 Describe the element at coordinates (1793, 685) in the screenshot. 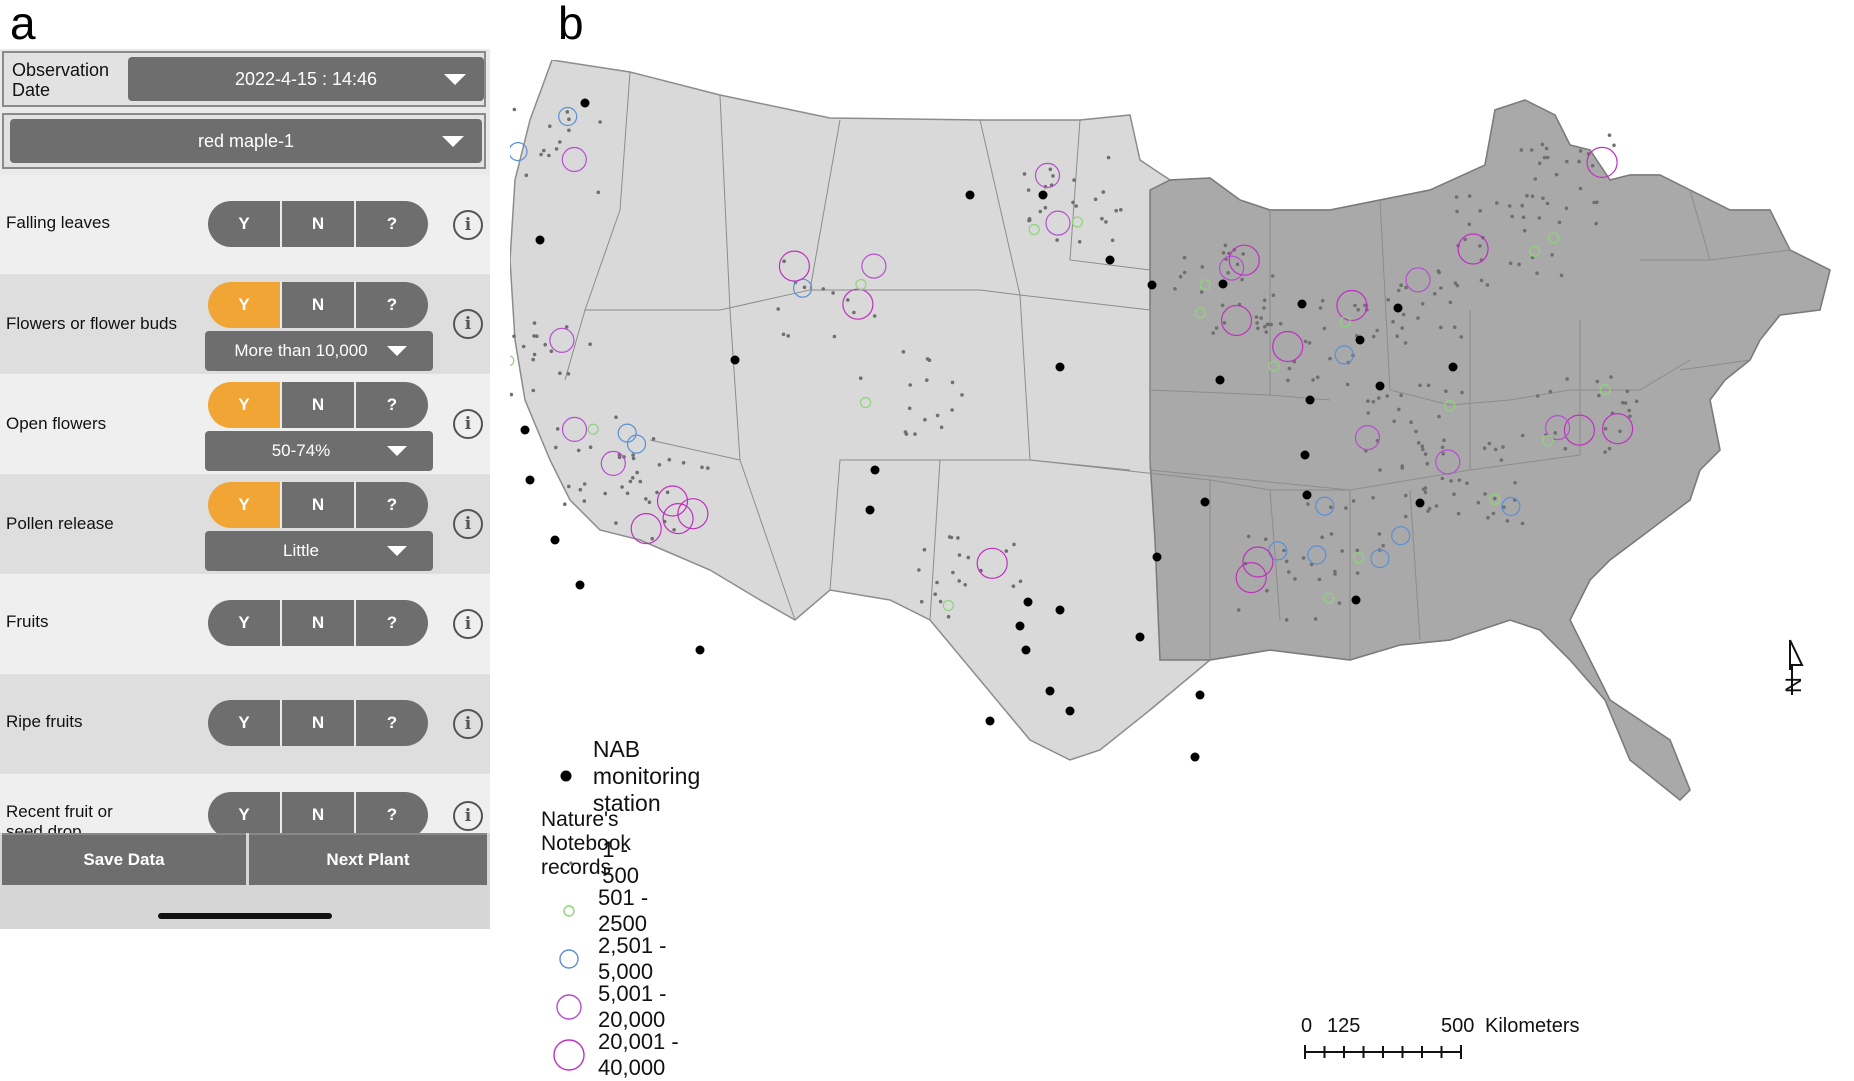

I see `north-label: N` at that location.